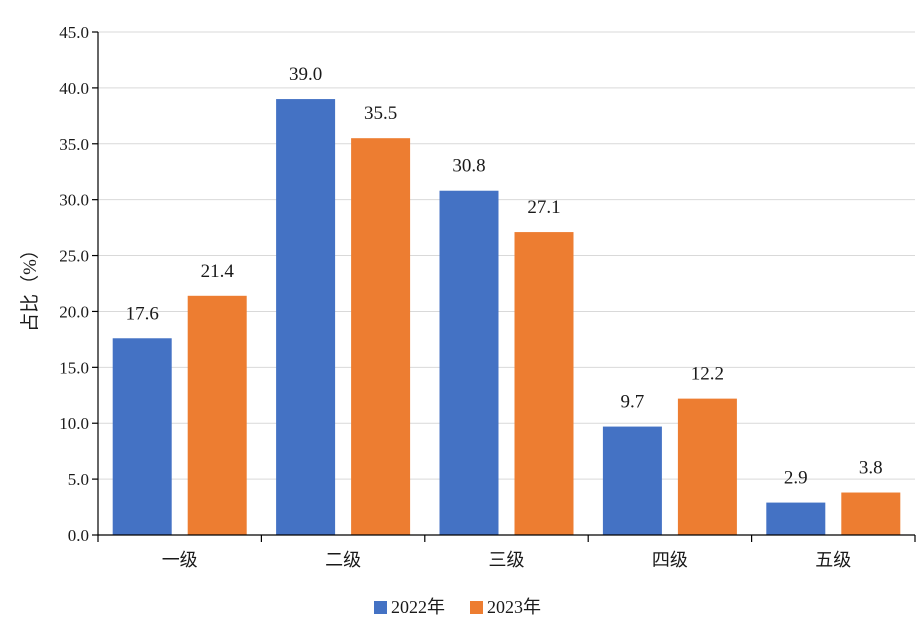 The width and height of the screenshot is (924, 632). I want to click on legend-label: 2023年, so click(514, 607).